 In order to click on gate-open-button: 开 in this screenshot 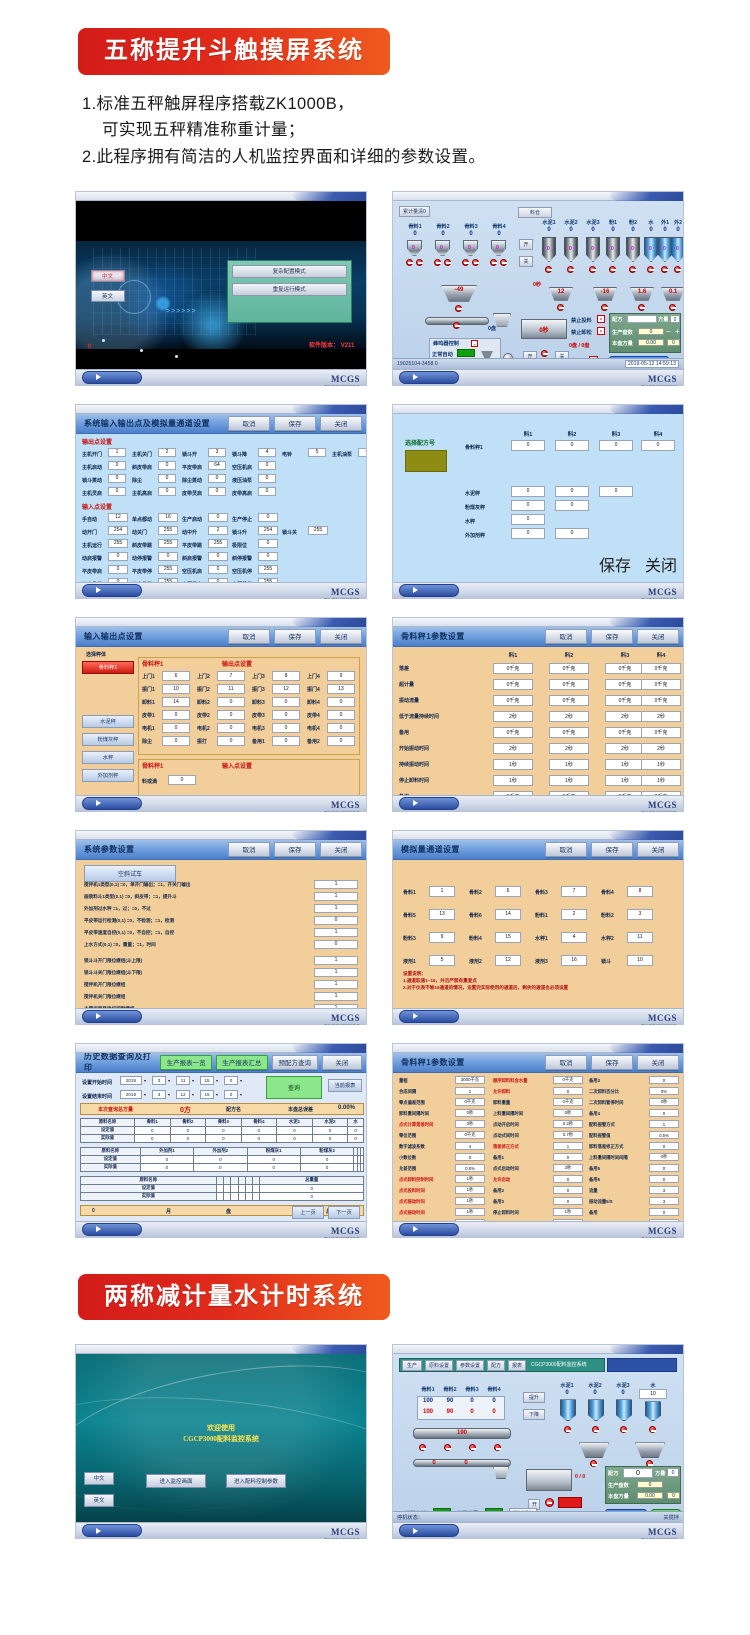, I will do `click(526, 244)`.